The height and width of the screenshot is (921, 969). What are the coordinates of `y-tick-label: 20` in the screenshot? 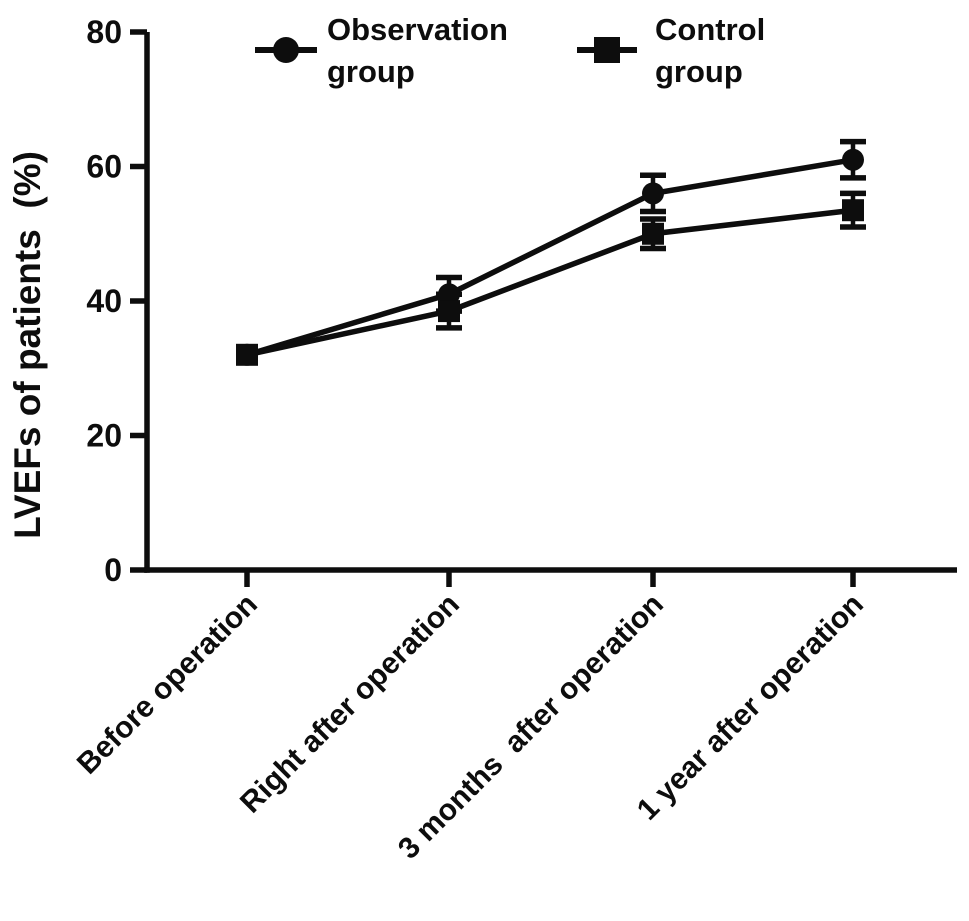 It's located at (104, 436).